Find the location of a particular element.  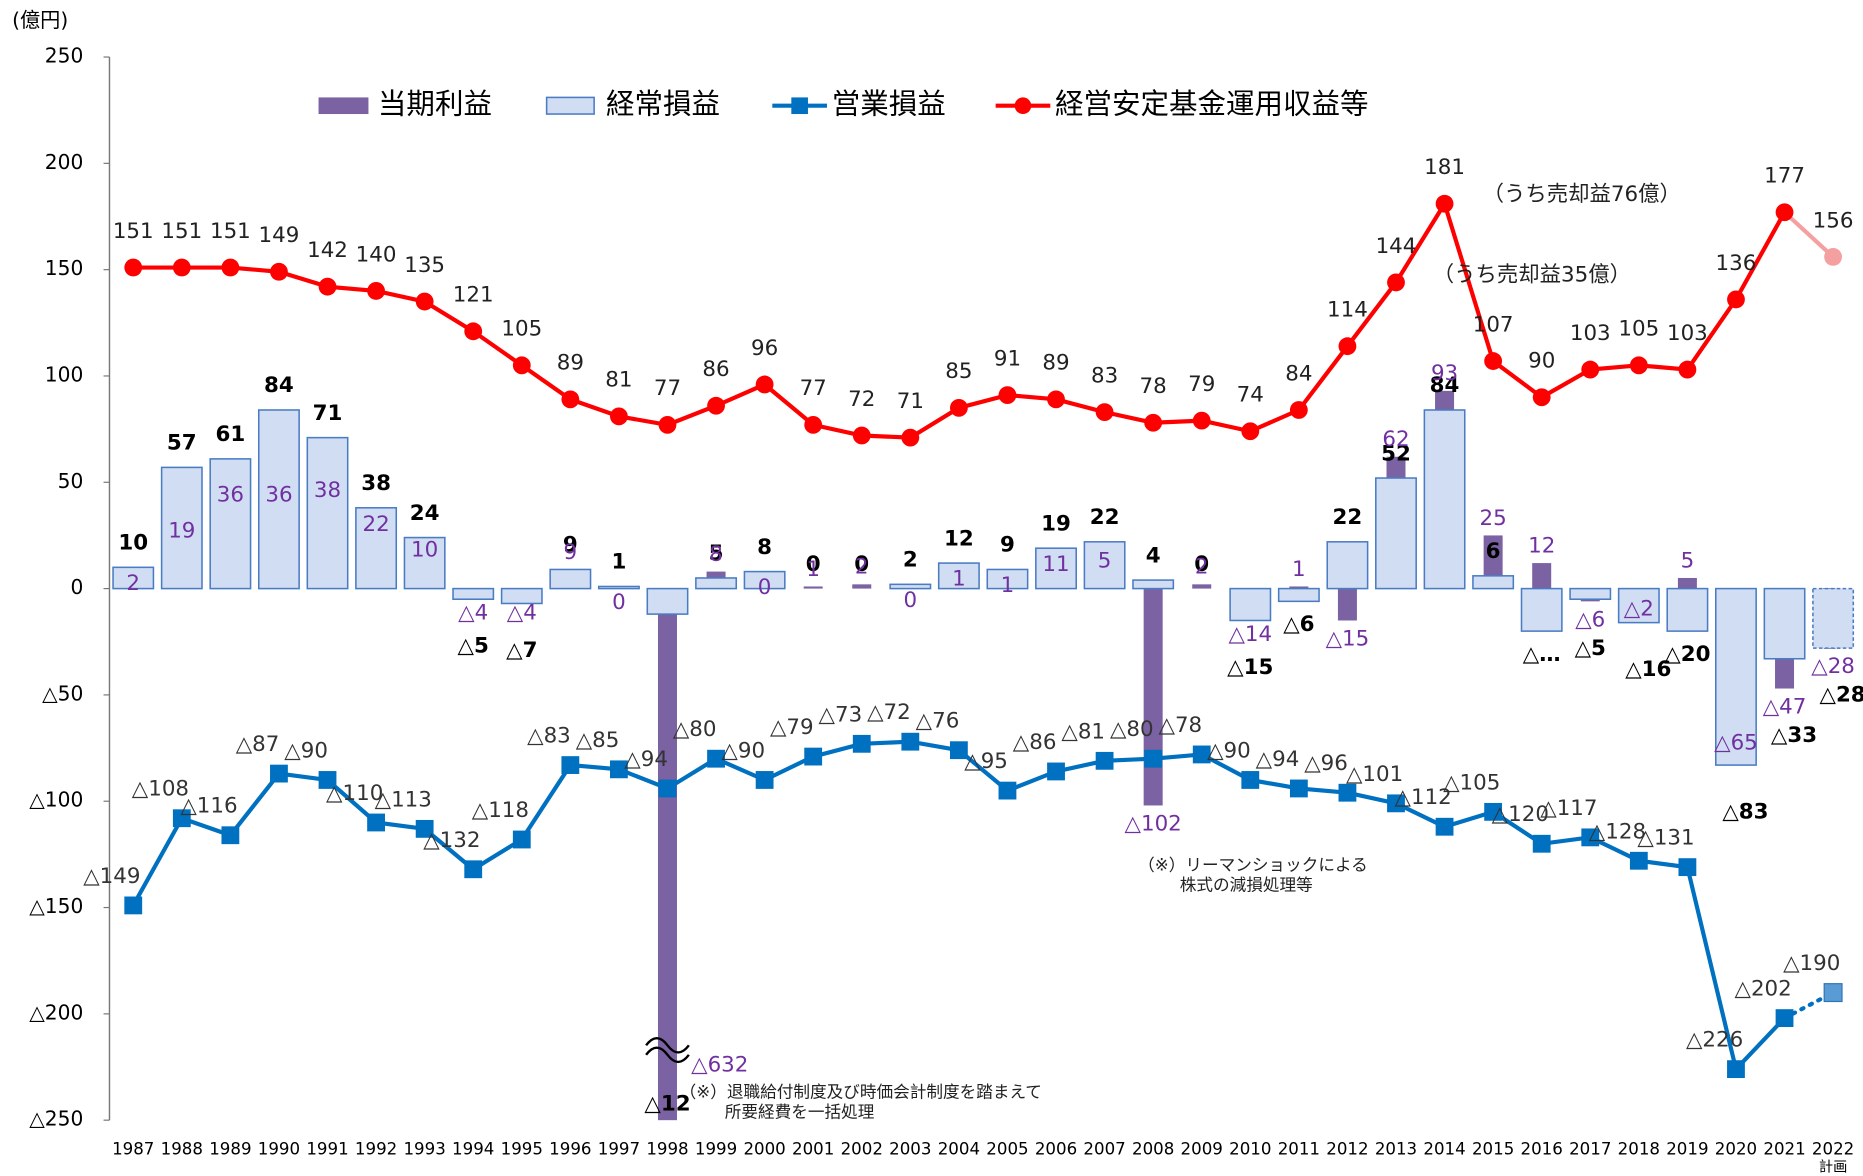

x-tick-label: 1999 is located at coordinates (716, 1148).